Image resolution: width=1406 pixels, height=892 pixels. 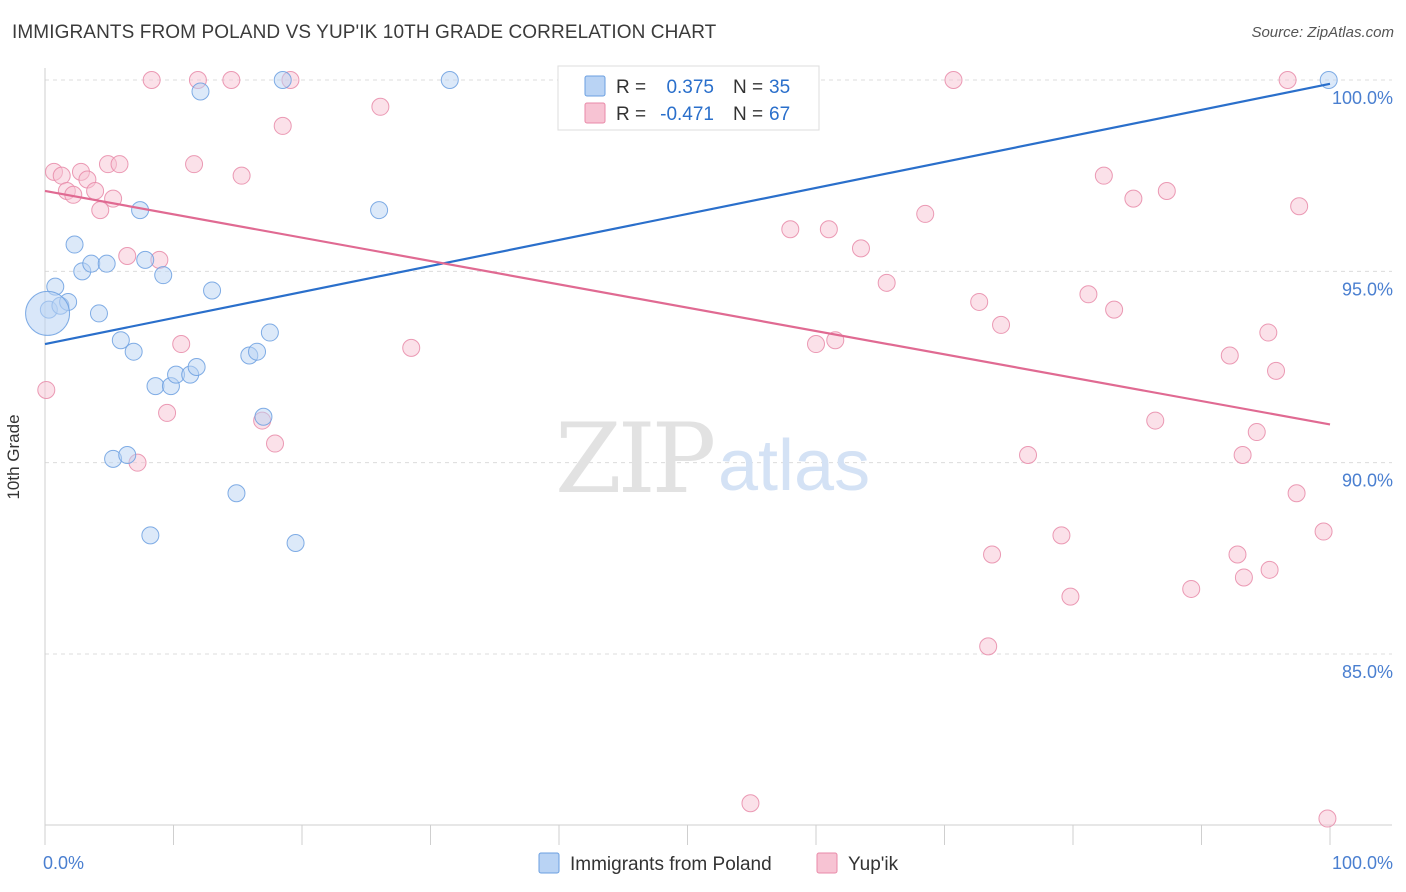 I want to click on legend-r-value: -0.471, so click(x=687, y=114).